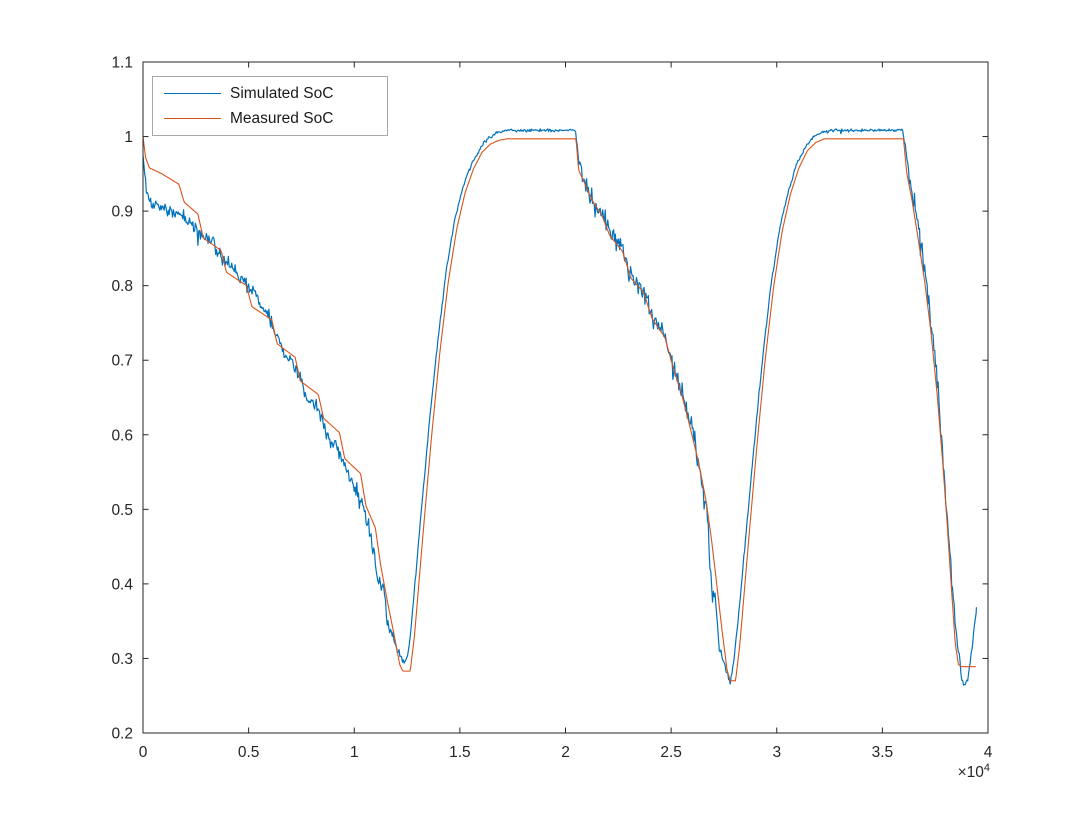  What do you see at coordinates (122, 734) in the screenshot?
I see `y-tick-label: 0.2` at bounding box center [122, 734].